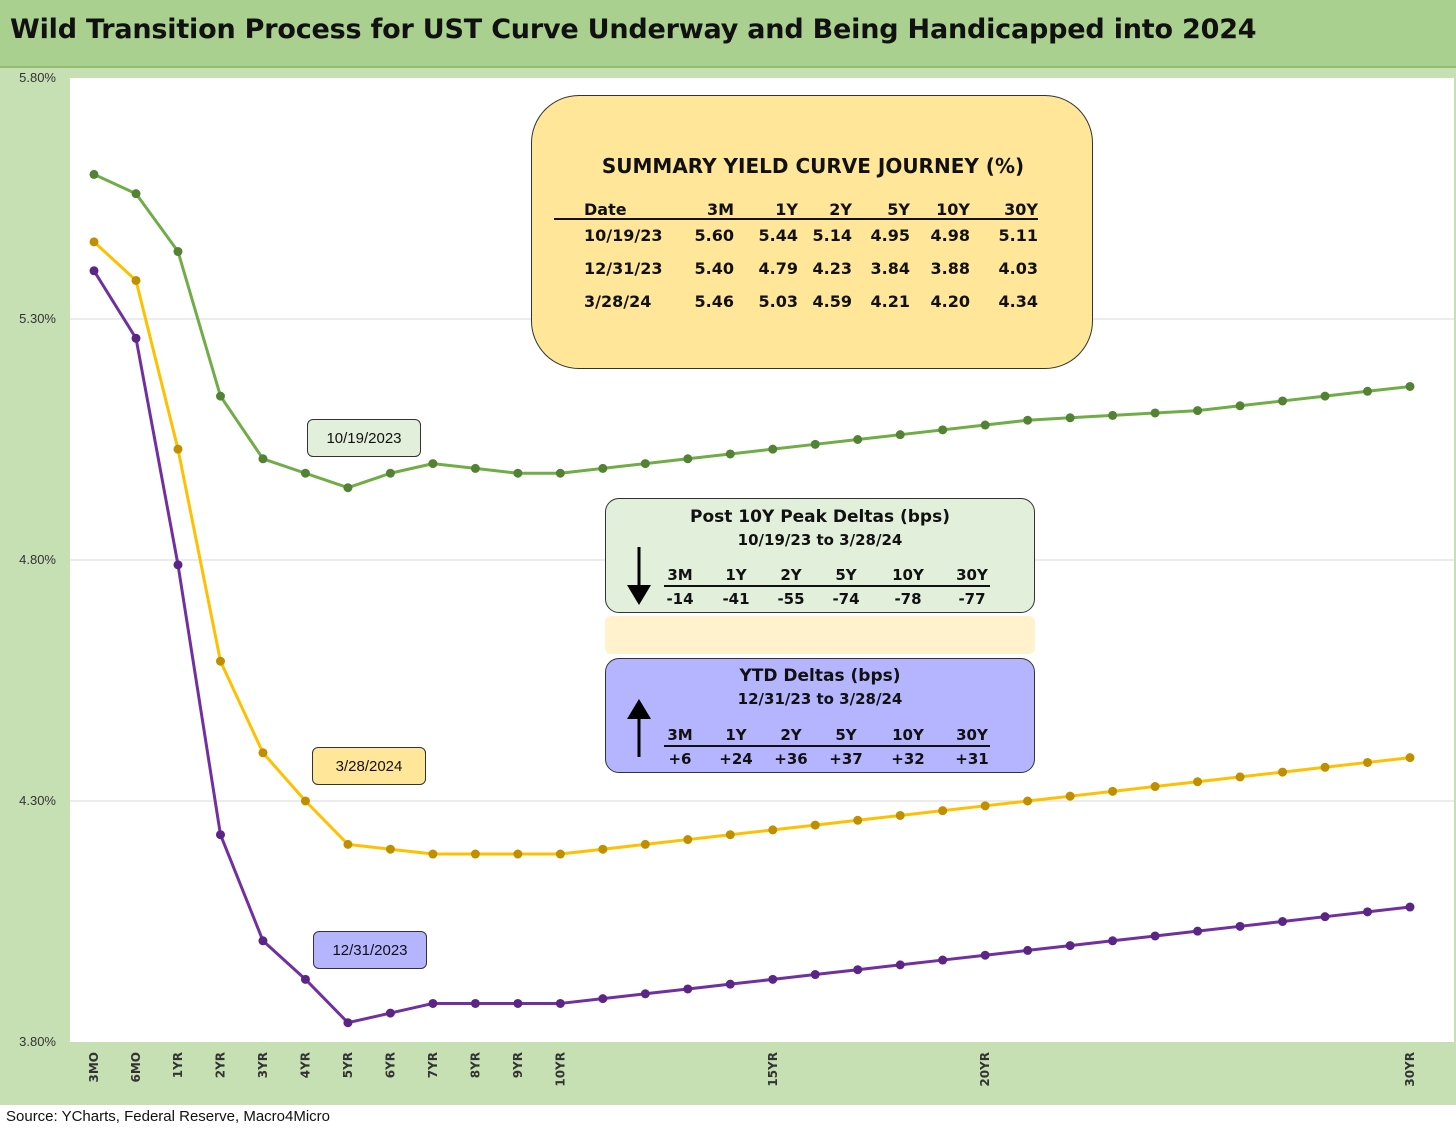  I want to click on summary-table-cell: 12/31/23, so click(623, 268).